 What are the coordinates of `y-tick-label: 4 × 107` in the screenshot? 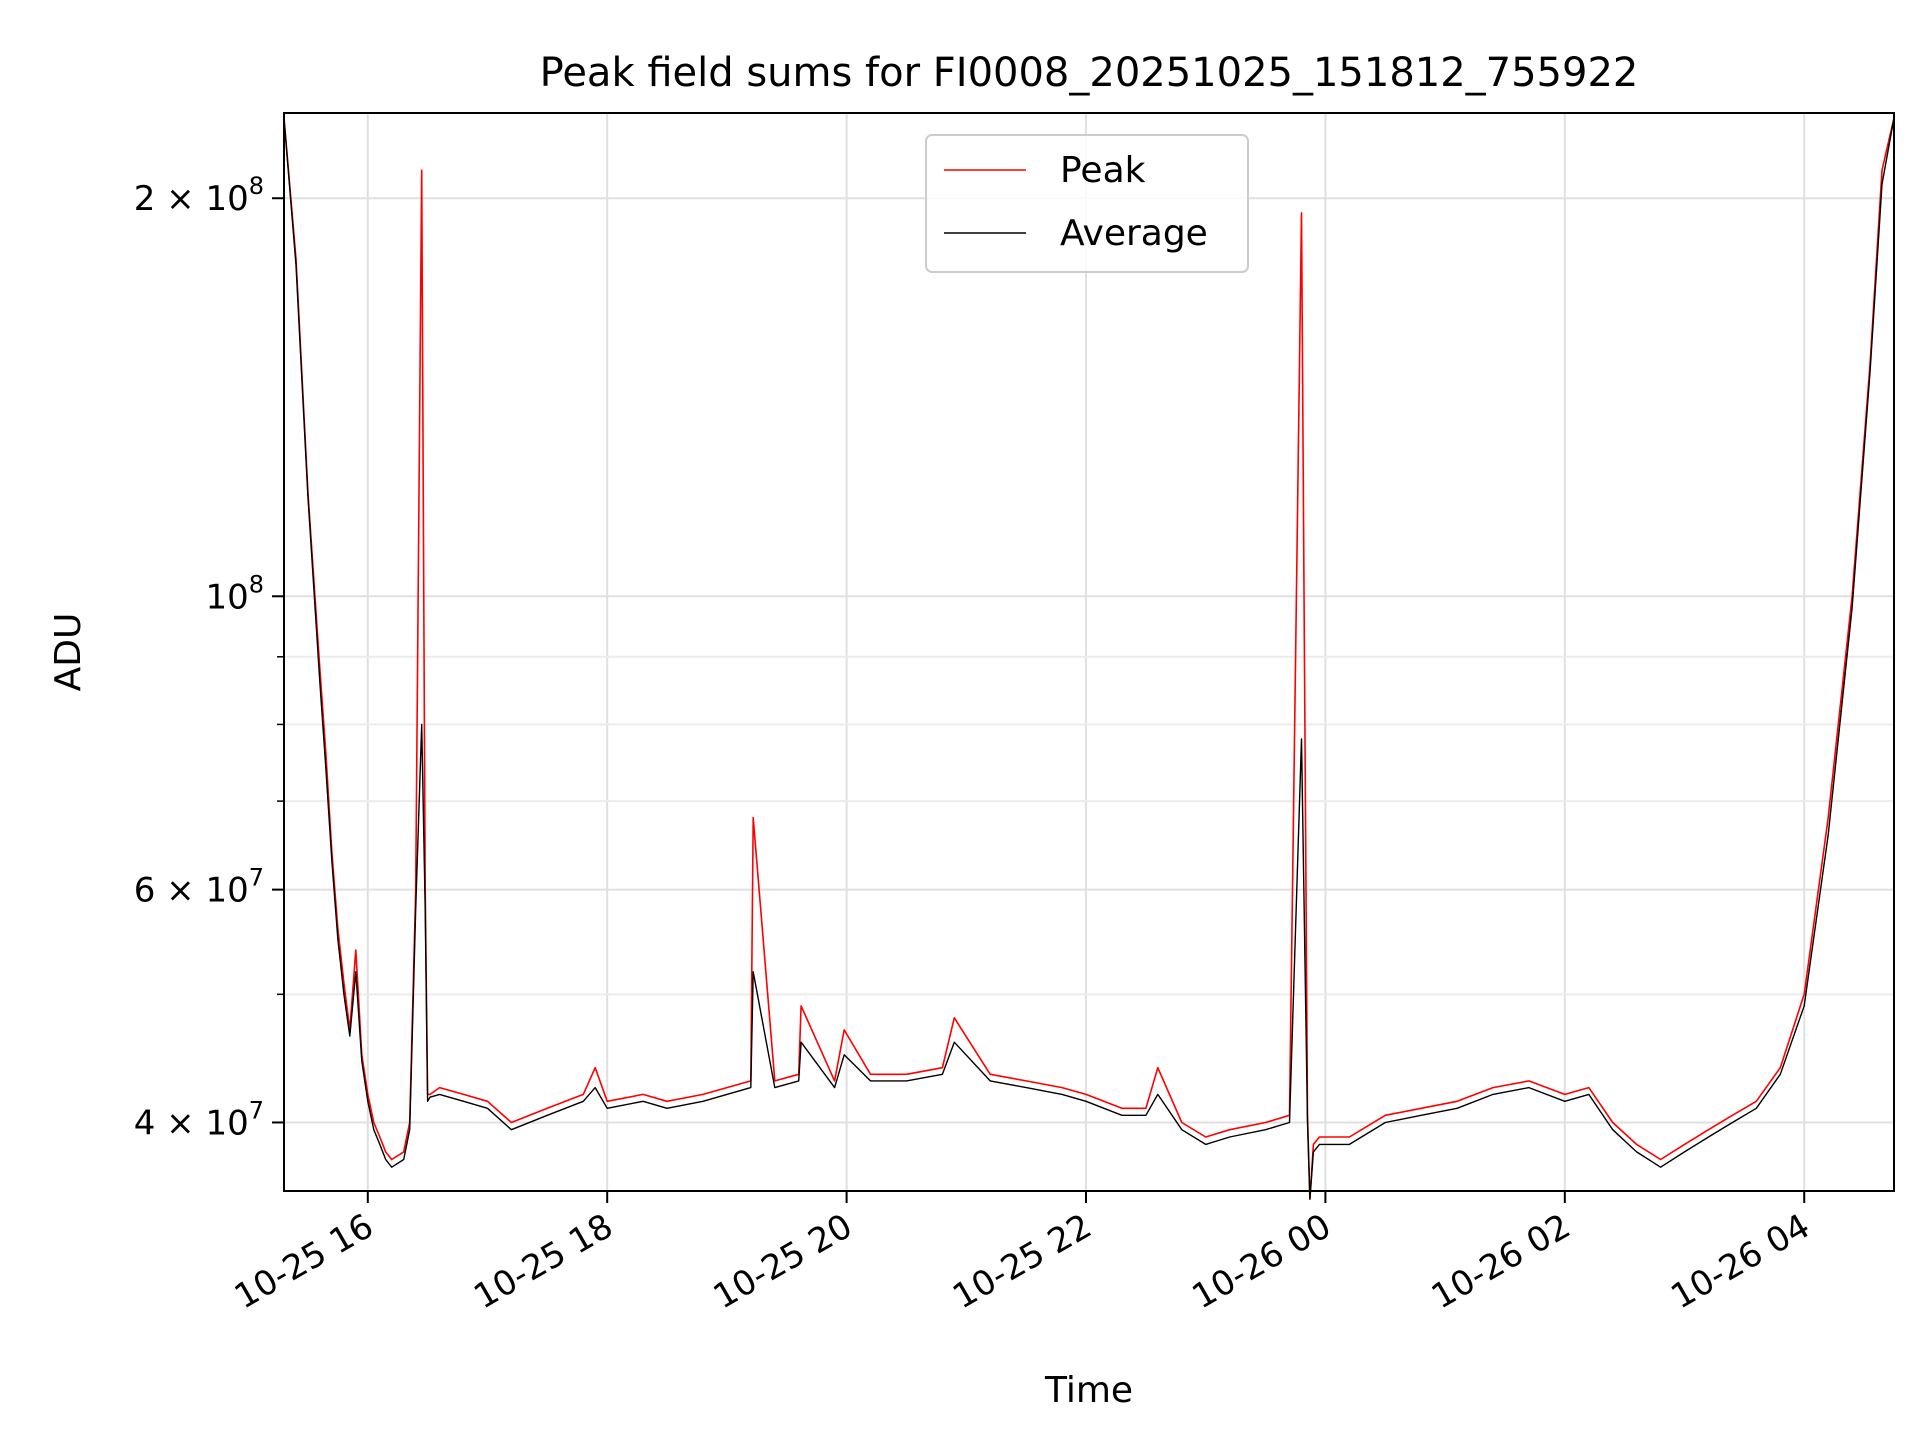 It's located at (199, 1119).